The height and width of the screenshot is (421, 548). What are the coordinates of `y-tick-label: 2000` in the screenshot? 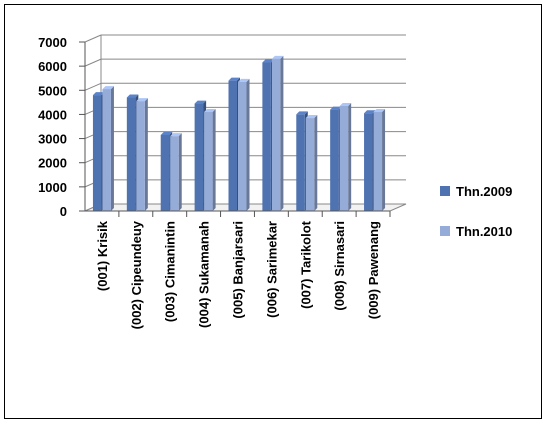 It's located at (52, 163).